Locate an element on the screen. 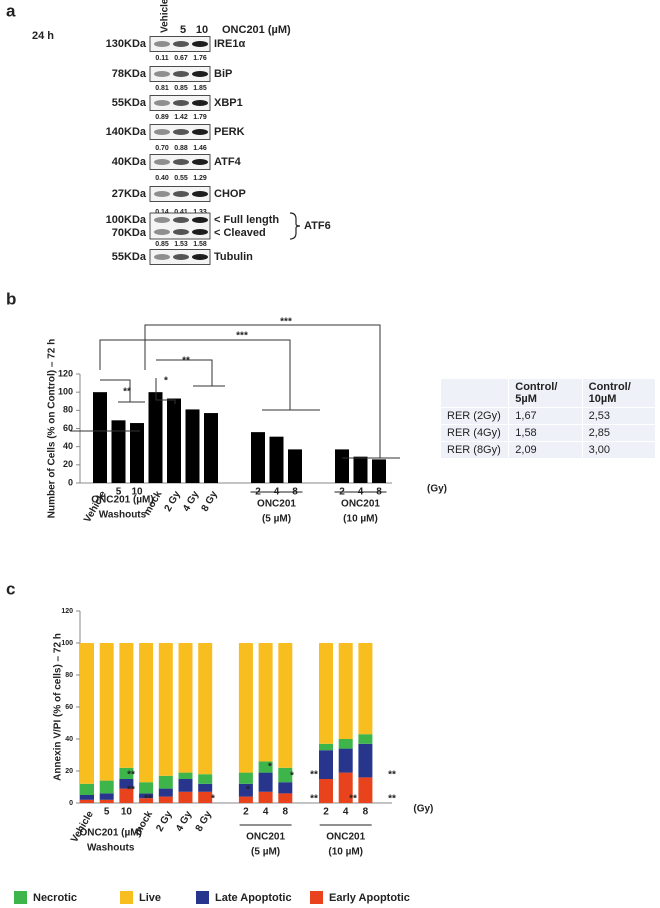 The height and width of the screenshot is (908, 660). table-corner is located at coordinates (474, 393).